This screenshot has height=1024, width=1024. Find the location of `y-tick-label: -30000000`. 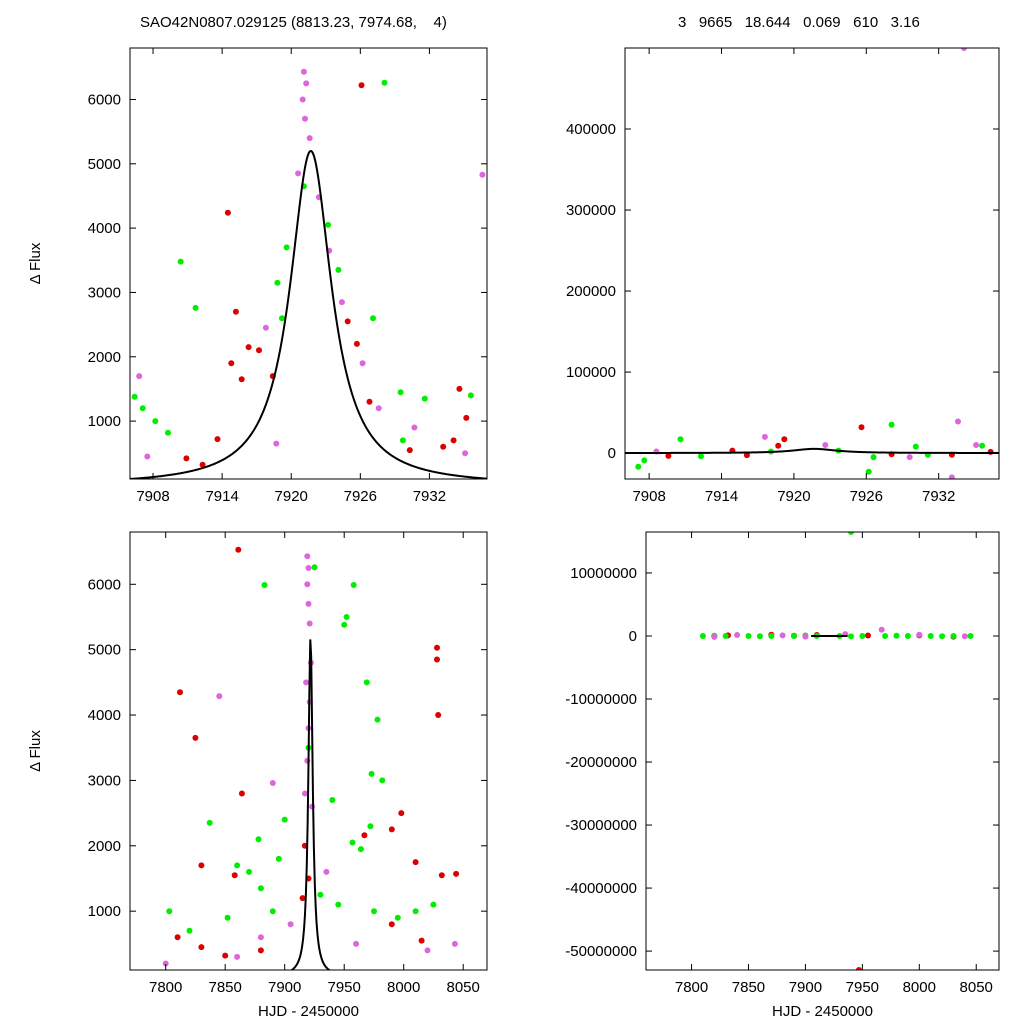

y-tick-label: -30000000 is located at coordinates (601, 825).